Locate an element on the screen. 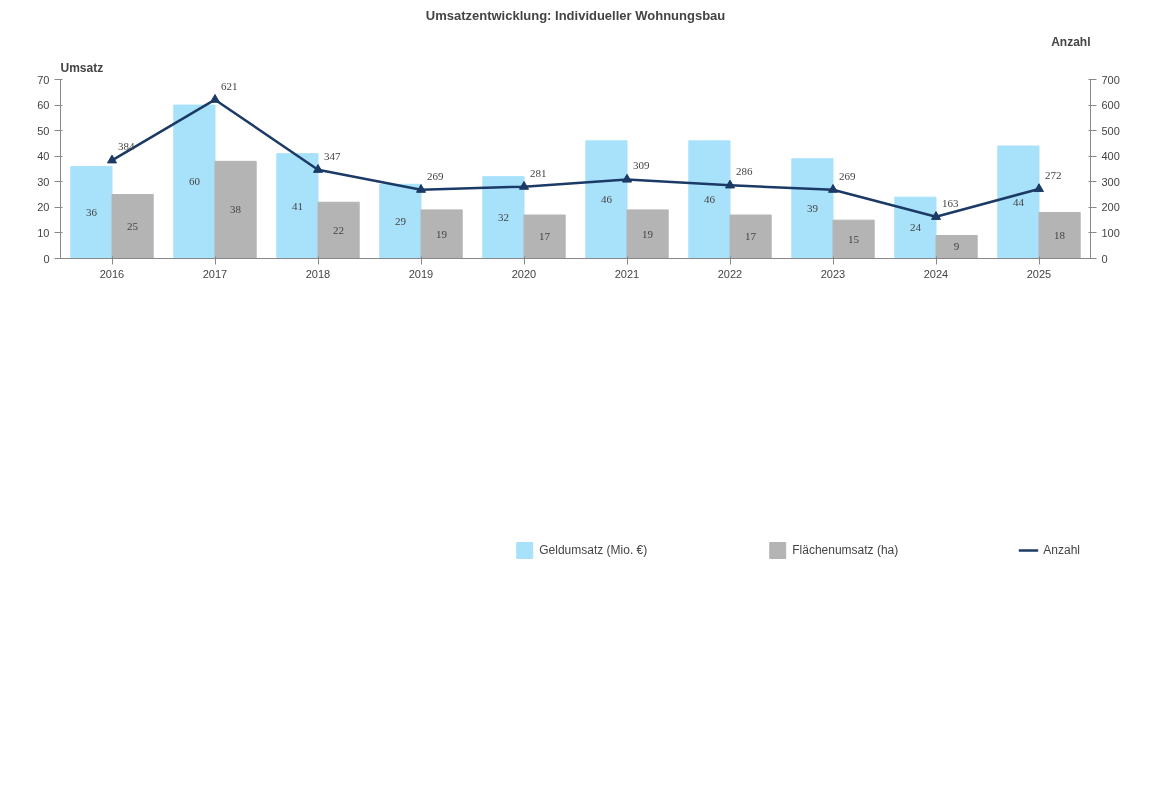 This screenshot has width=1154, height=807. data-label: 41 is located at coordinates (297, 205).